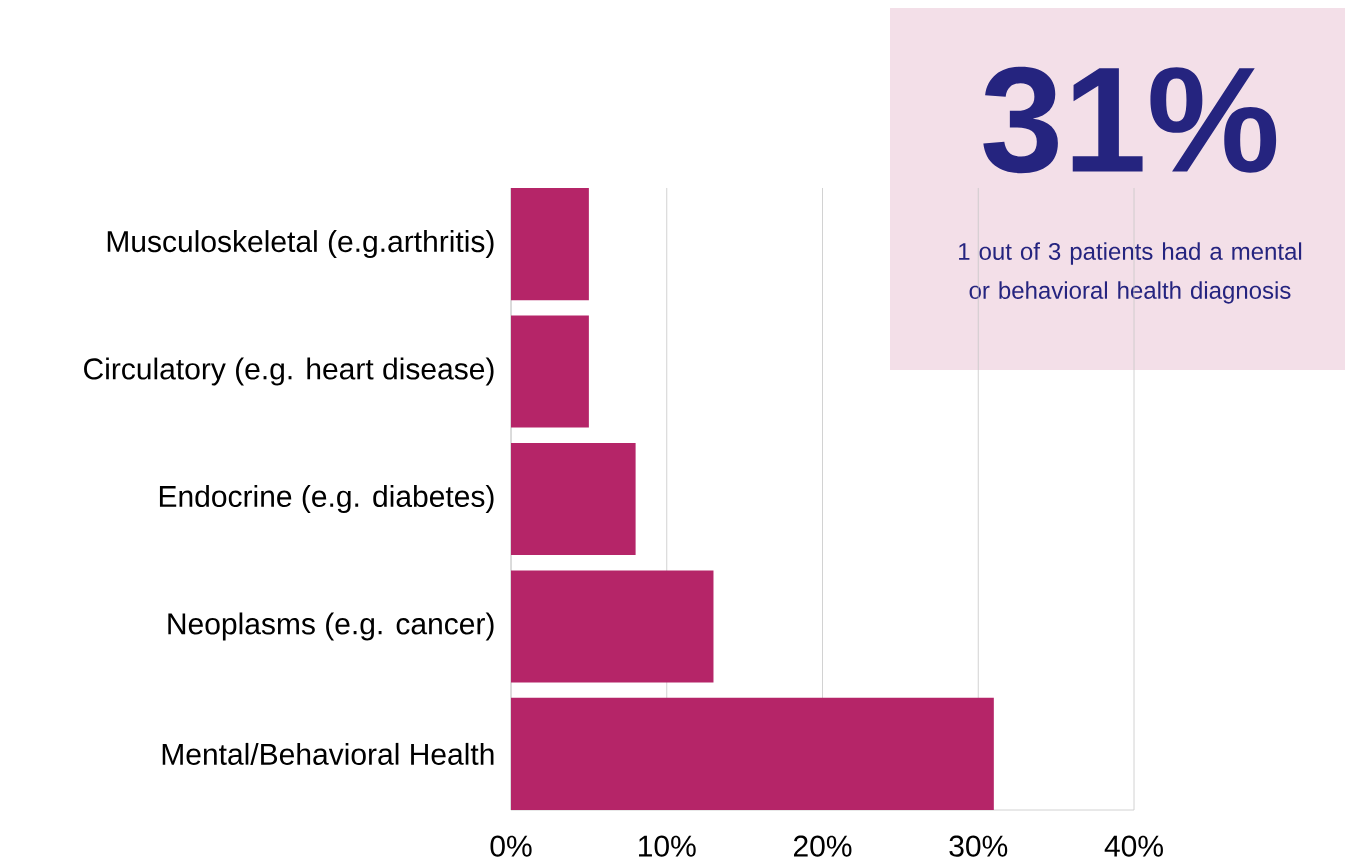 This screenshot has height=868, width=1348. I want to click on annotation: 1 out of 3 patients had a mental or behavioral health diagnosis, so click(1130, 273).